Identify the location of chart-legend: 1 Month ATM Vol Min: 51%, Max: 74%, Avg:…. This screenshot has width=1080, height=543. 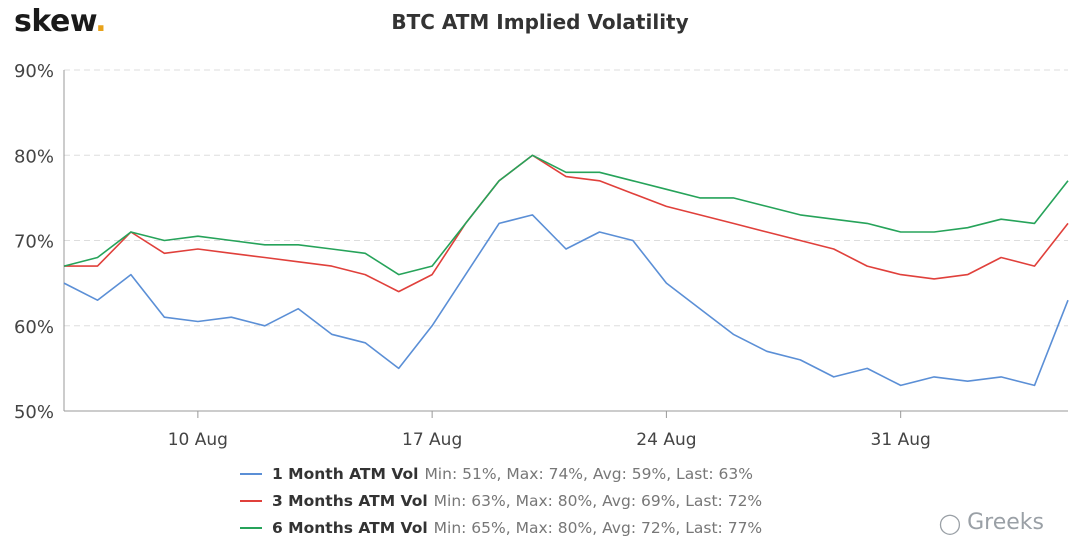
(501, 500).